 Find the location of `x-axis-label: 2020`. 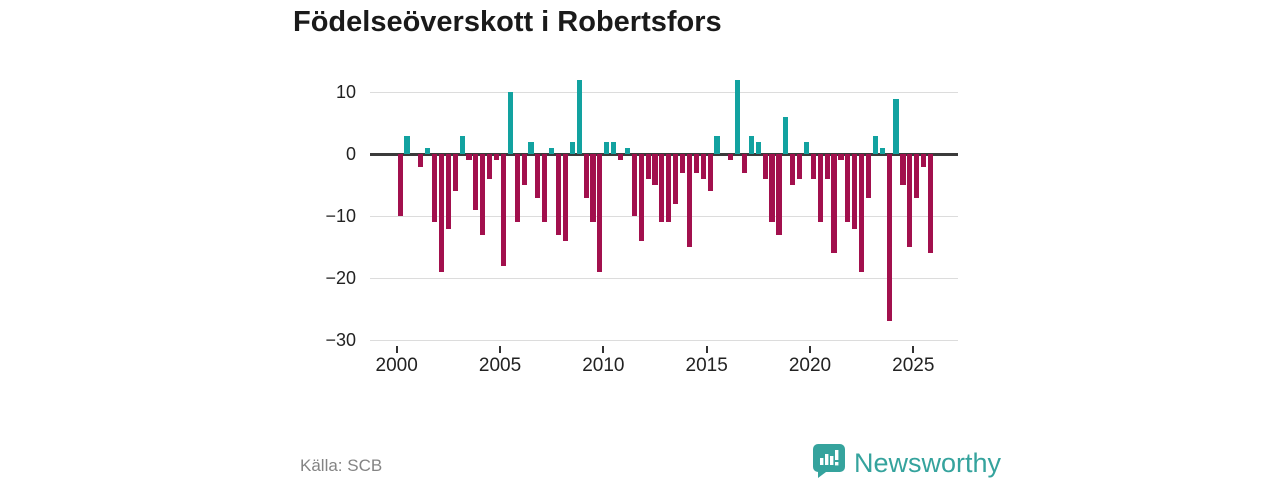

x-axis-label: 2020 is located at coordinates (810, 365).